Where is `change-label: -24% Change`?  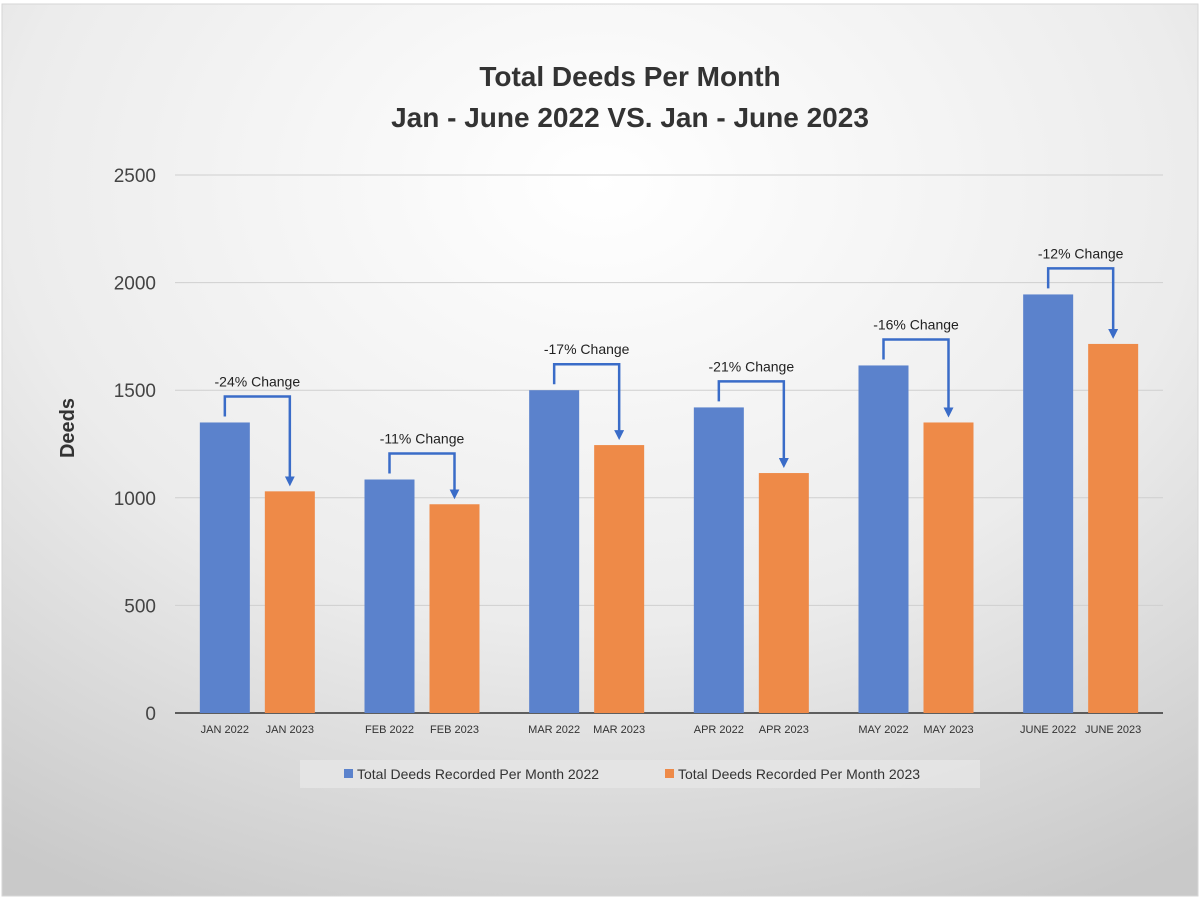 change-label: -24% Change is located at coordinates (258, 381).